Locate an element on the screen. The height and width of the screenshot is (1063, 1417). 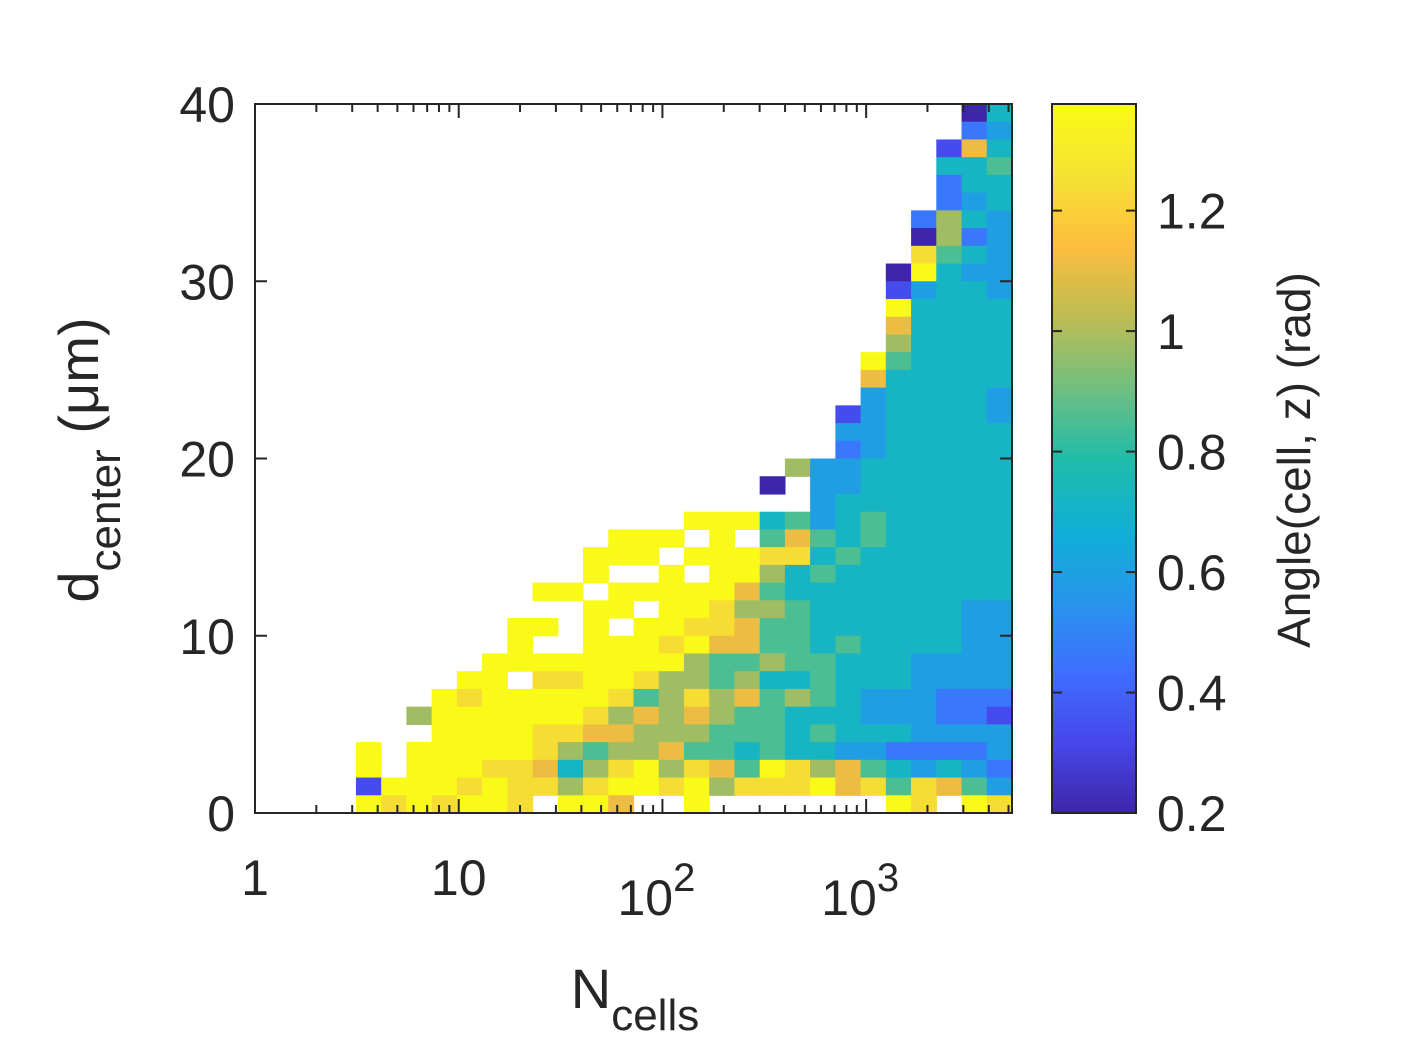
x-tick-labels: 1 10 102 103 is located at coordinates (570, 888).